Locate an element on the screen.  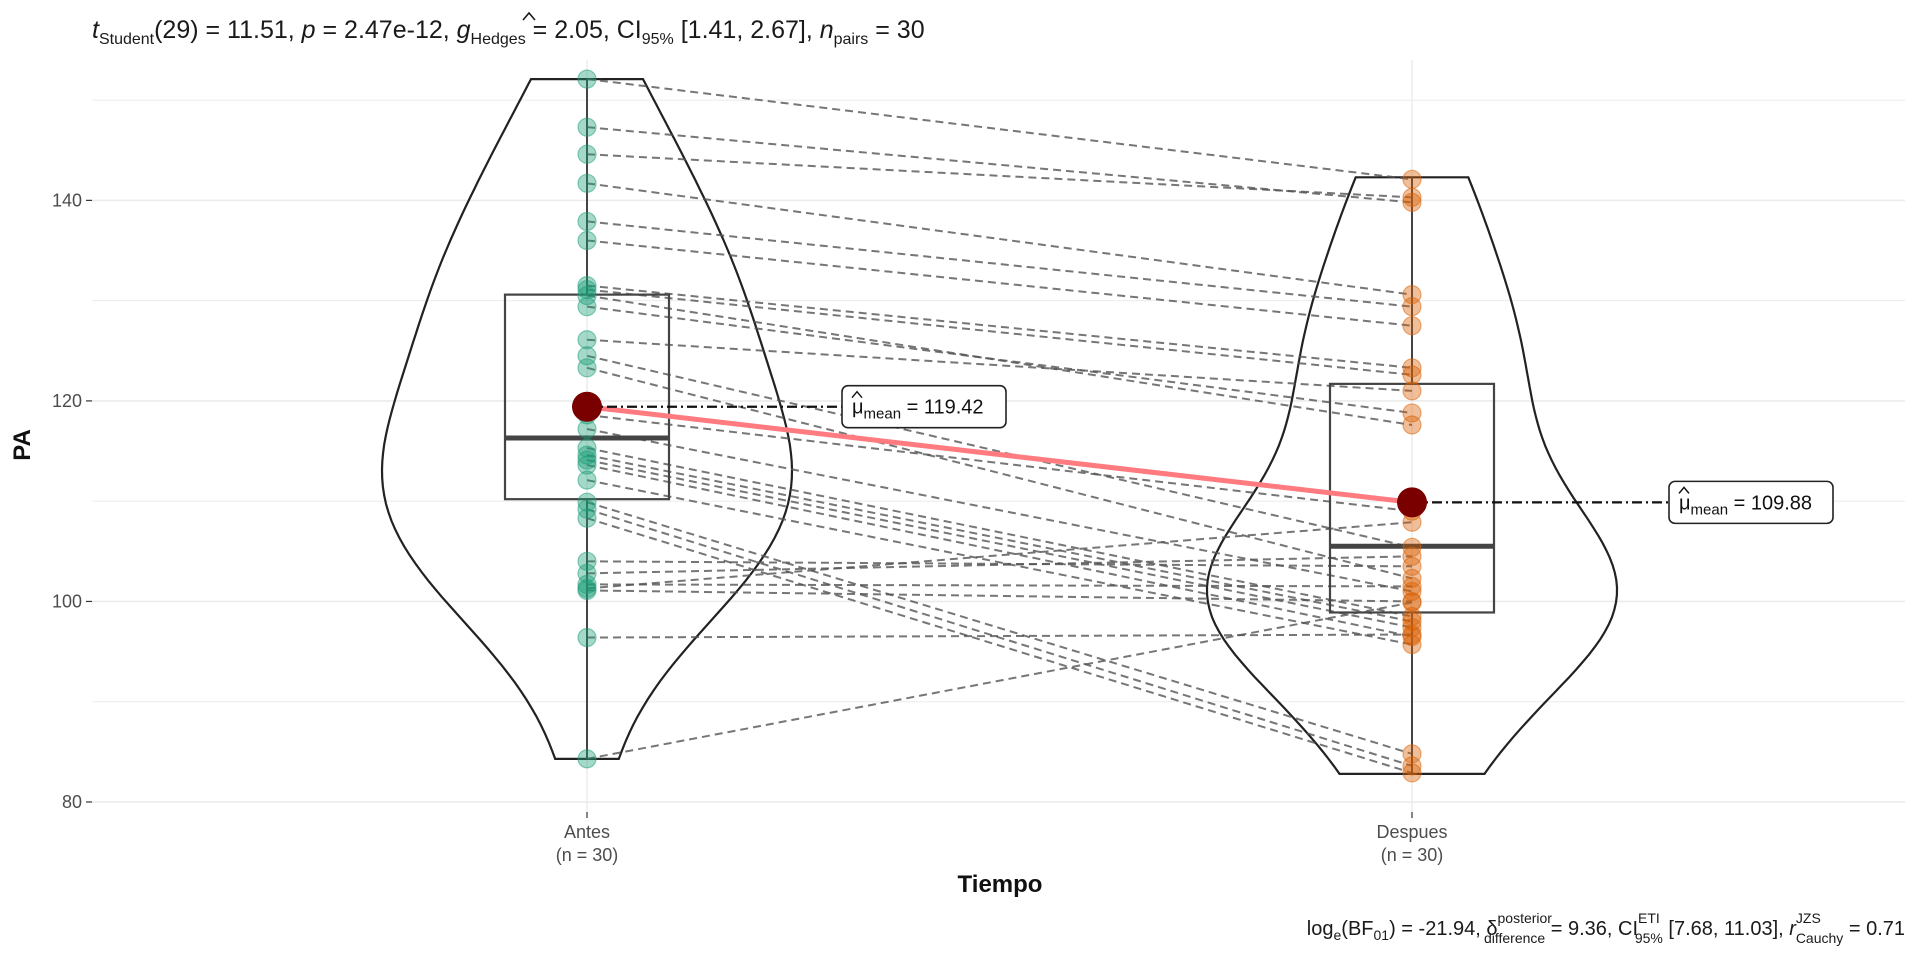
mean-marker-antes is located at coordinates (587, 406).